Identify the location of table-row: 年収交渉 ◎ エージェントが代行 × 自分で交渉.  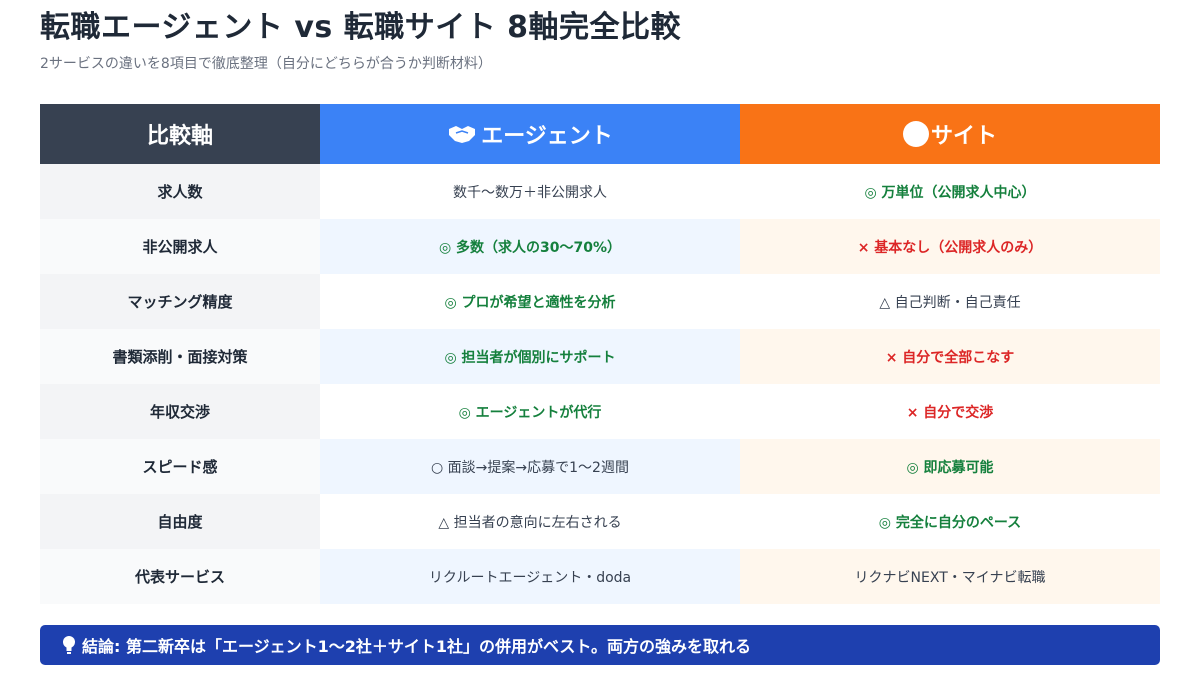
(600, 411).